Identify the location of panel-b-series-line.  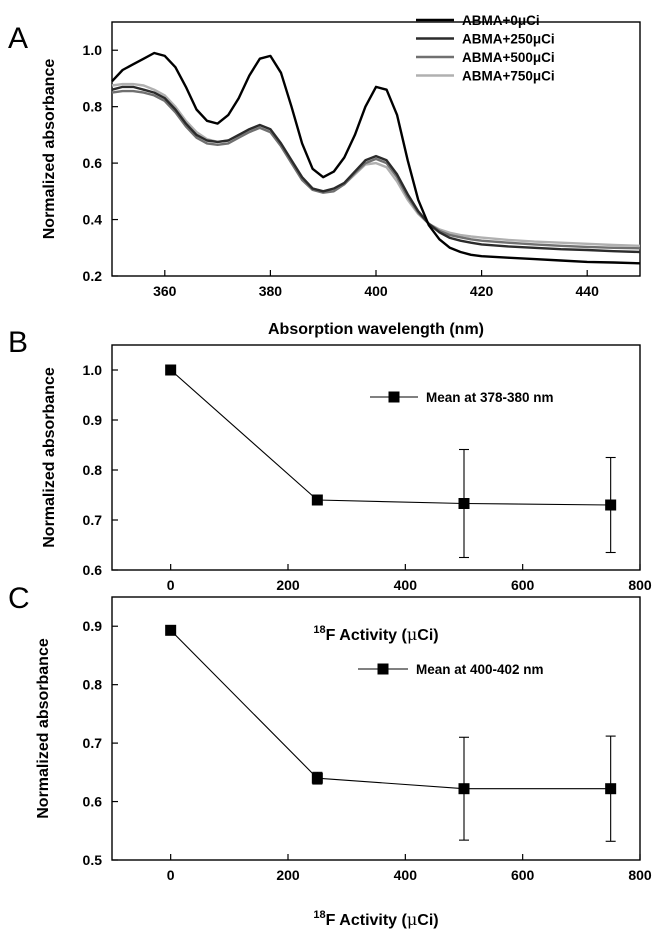
(390, 437).